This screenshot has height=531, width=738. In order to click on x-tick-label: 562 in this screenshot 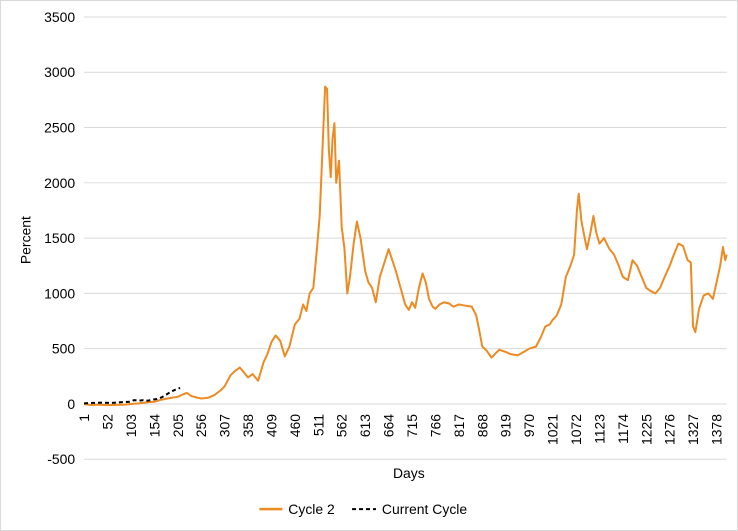, I will do `click(342, 426)`.